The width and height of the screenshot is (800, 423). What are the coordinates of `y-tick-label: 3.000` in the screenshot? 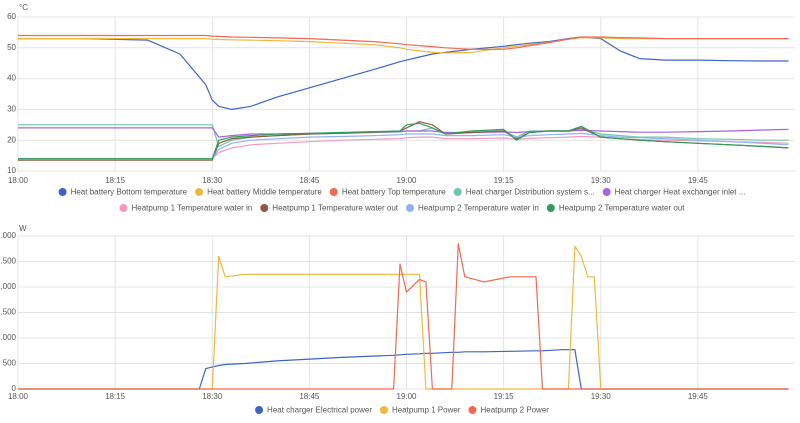 It's located at (8, 235).